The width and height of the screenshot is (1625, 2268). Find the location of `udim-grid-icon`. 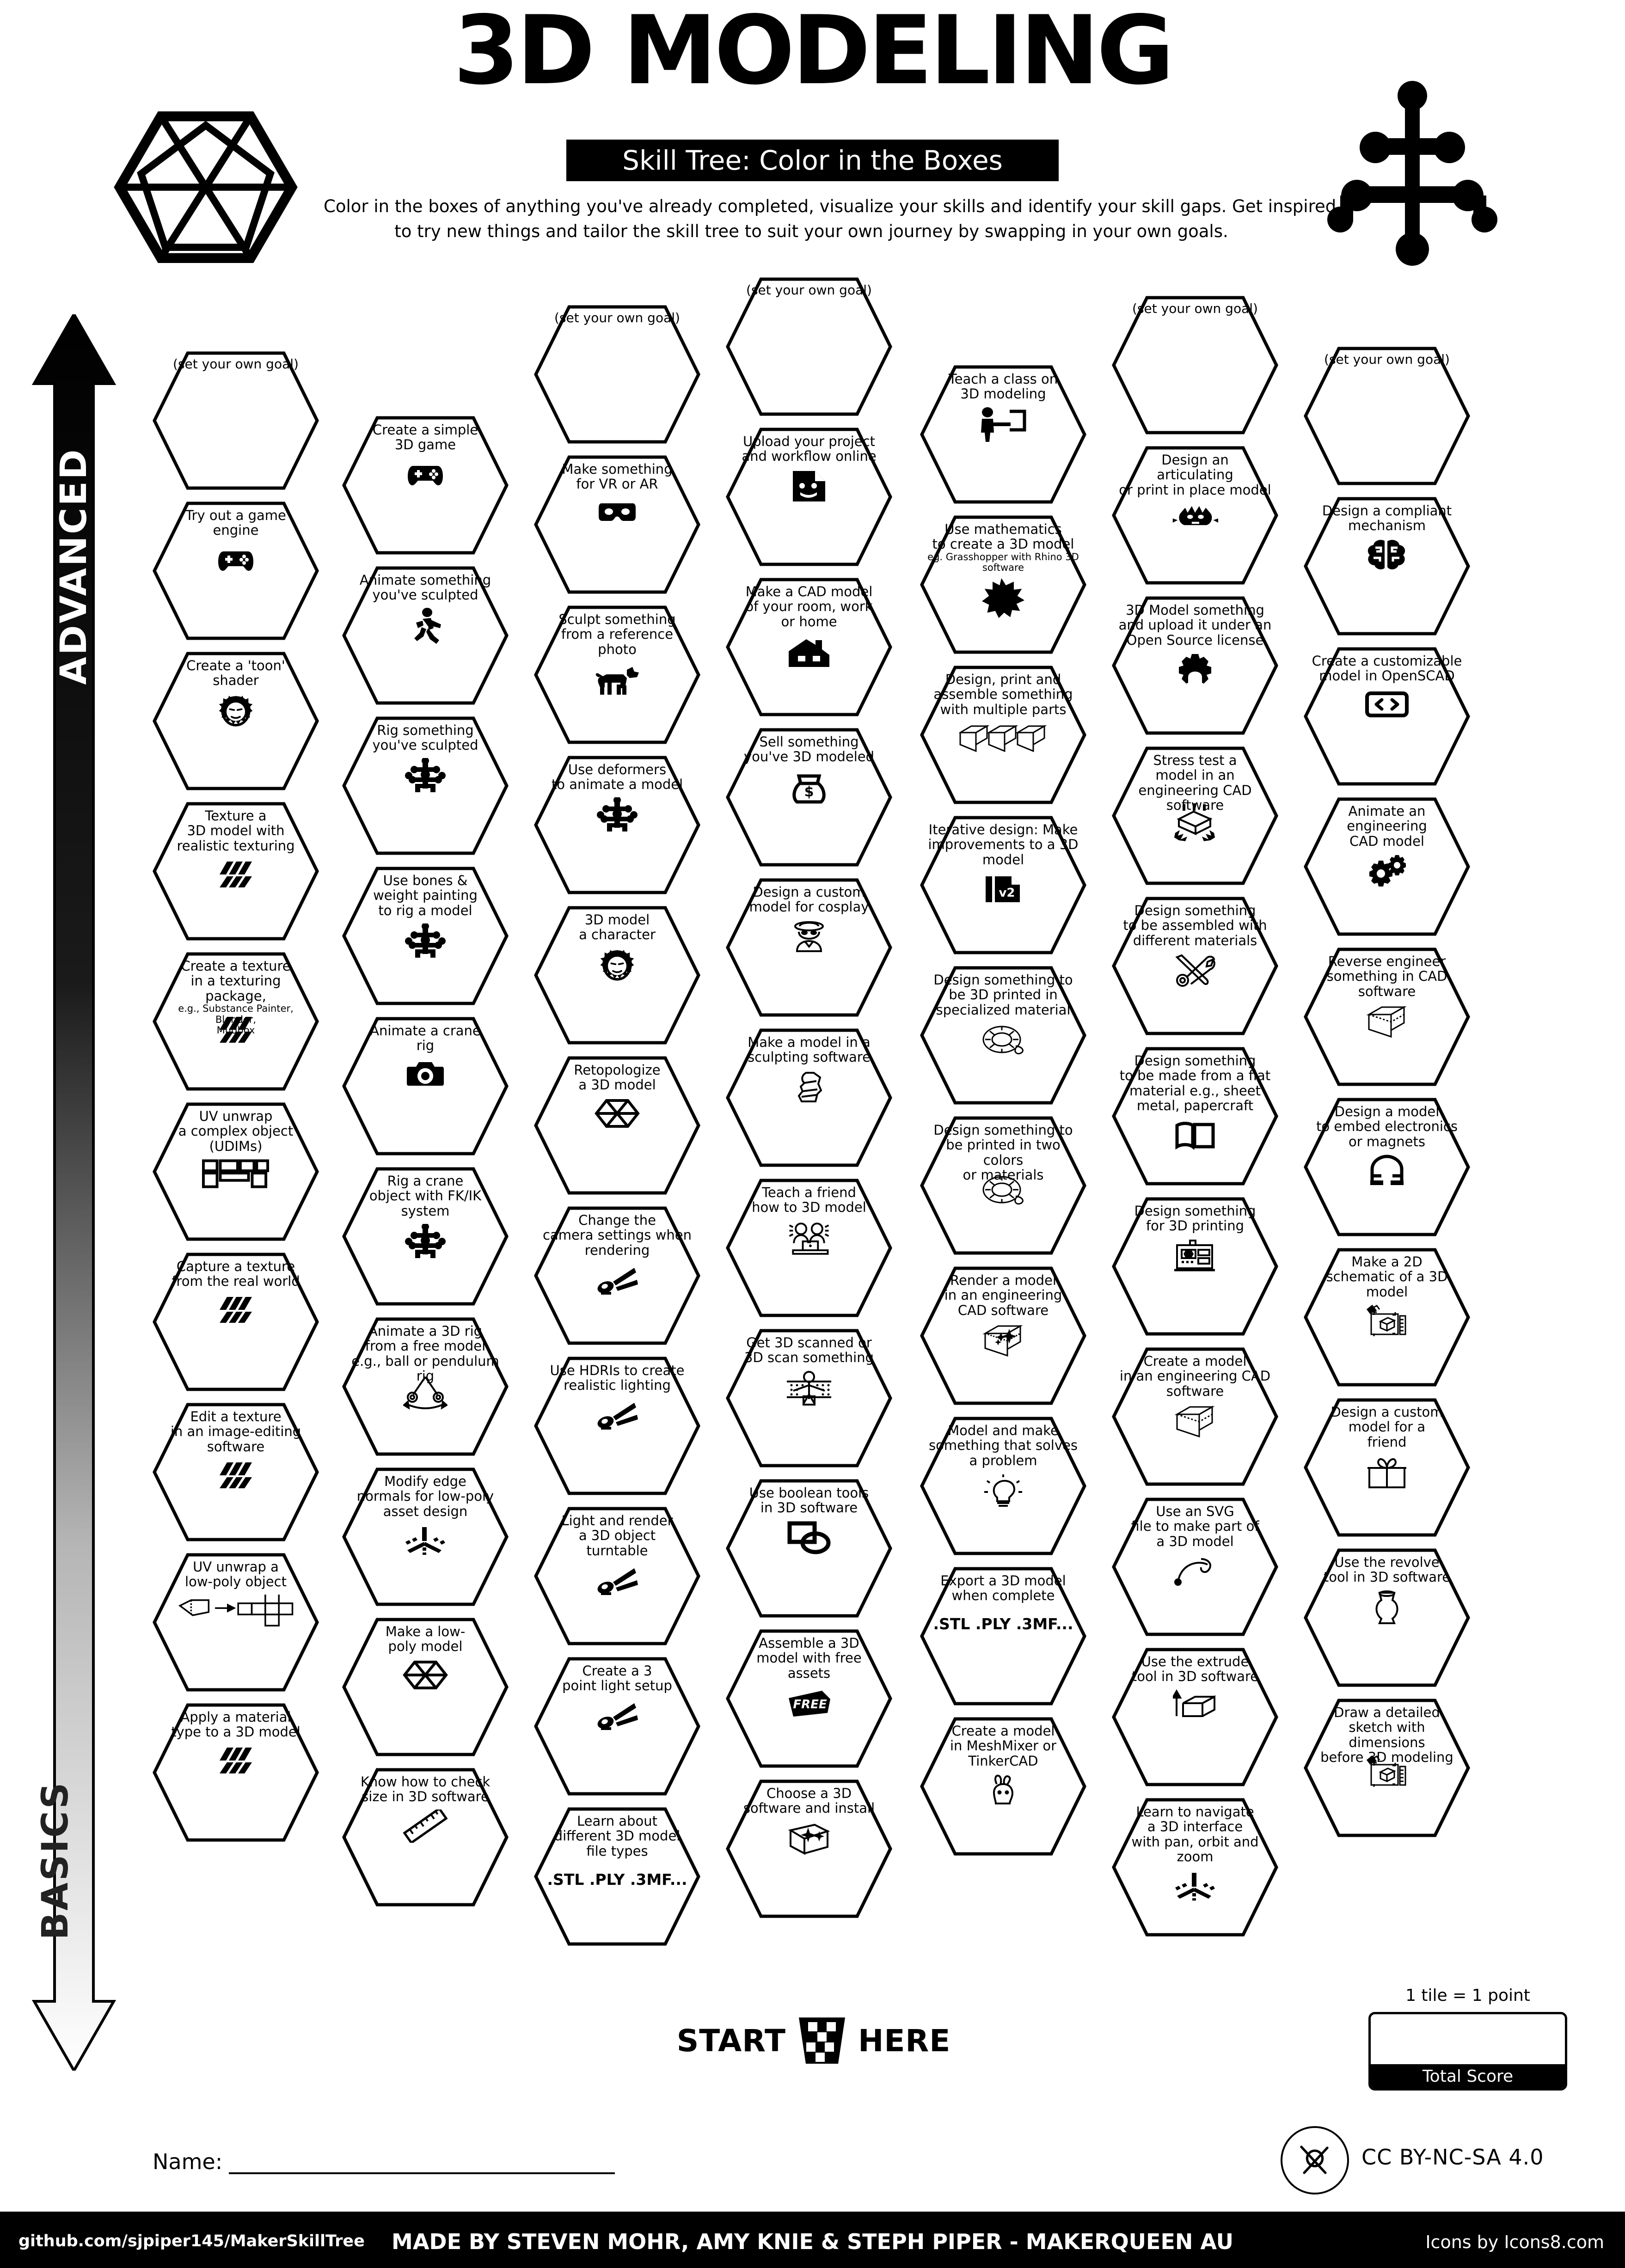

udim-grid-icon is located at coordinates (236, 1175).